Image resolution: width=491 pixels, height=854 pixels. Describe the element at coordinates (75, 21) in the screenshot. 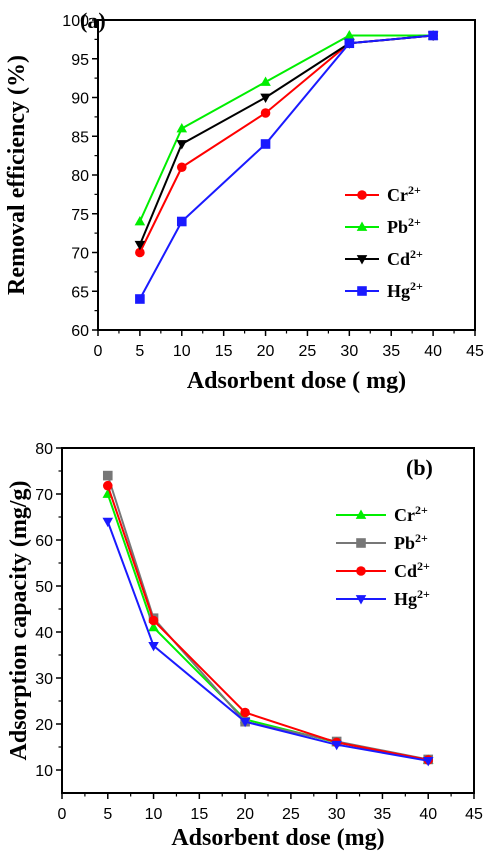

I see `y-tick-label: 100` at that location.